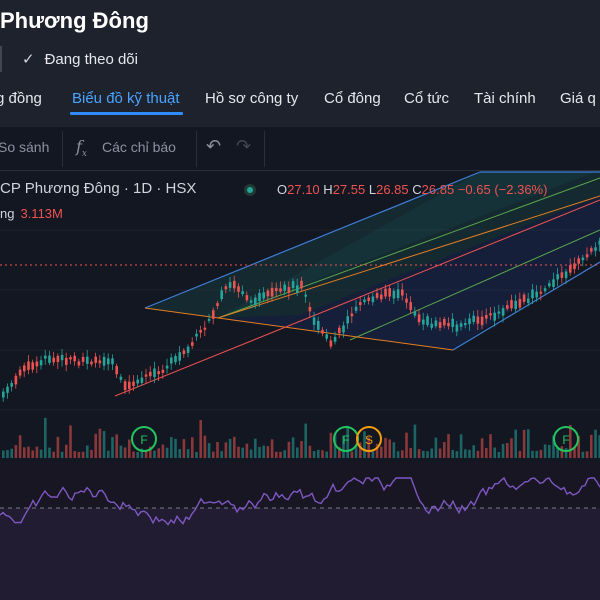 Image resolution: width=600 pixels, height=600 pixels. I want to click on tab-dividends: Cổ tức, so click(427, 98).